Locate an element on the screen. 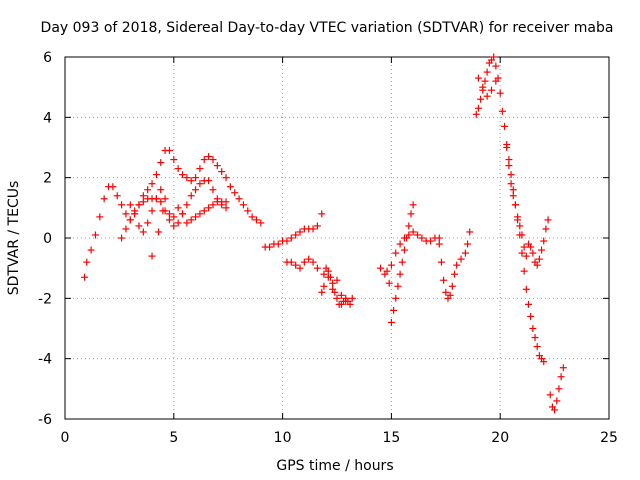  x-tick-label: 5 is located at coordinates (173, 438).